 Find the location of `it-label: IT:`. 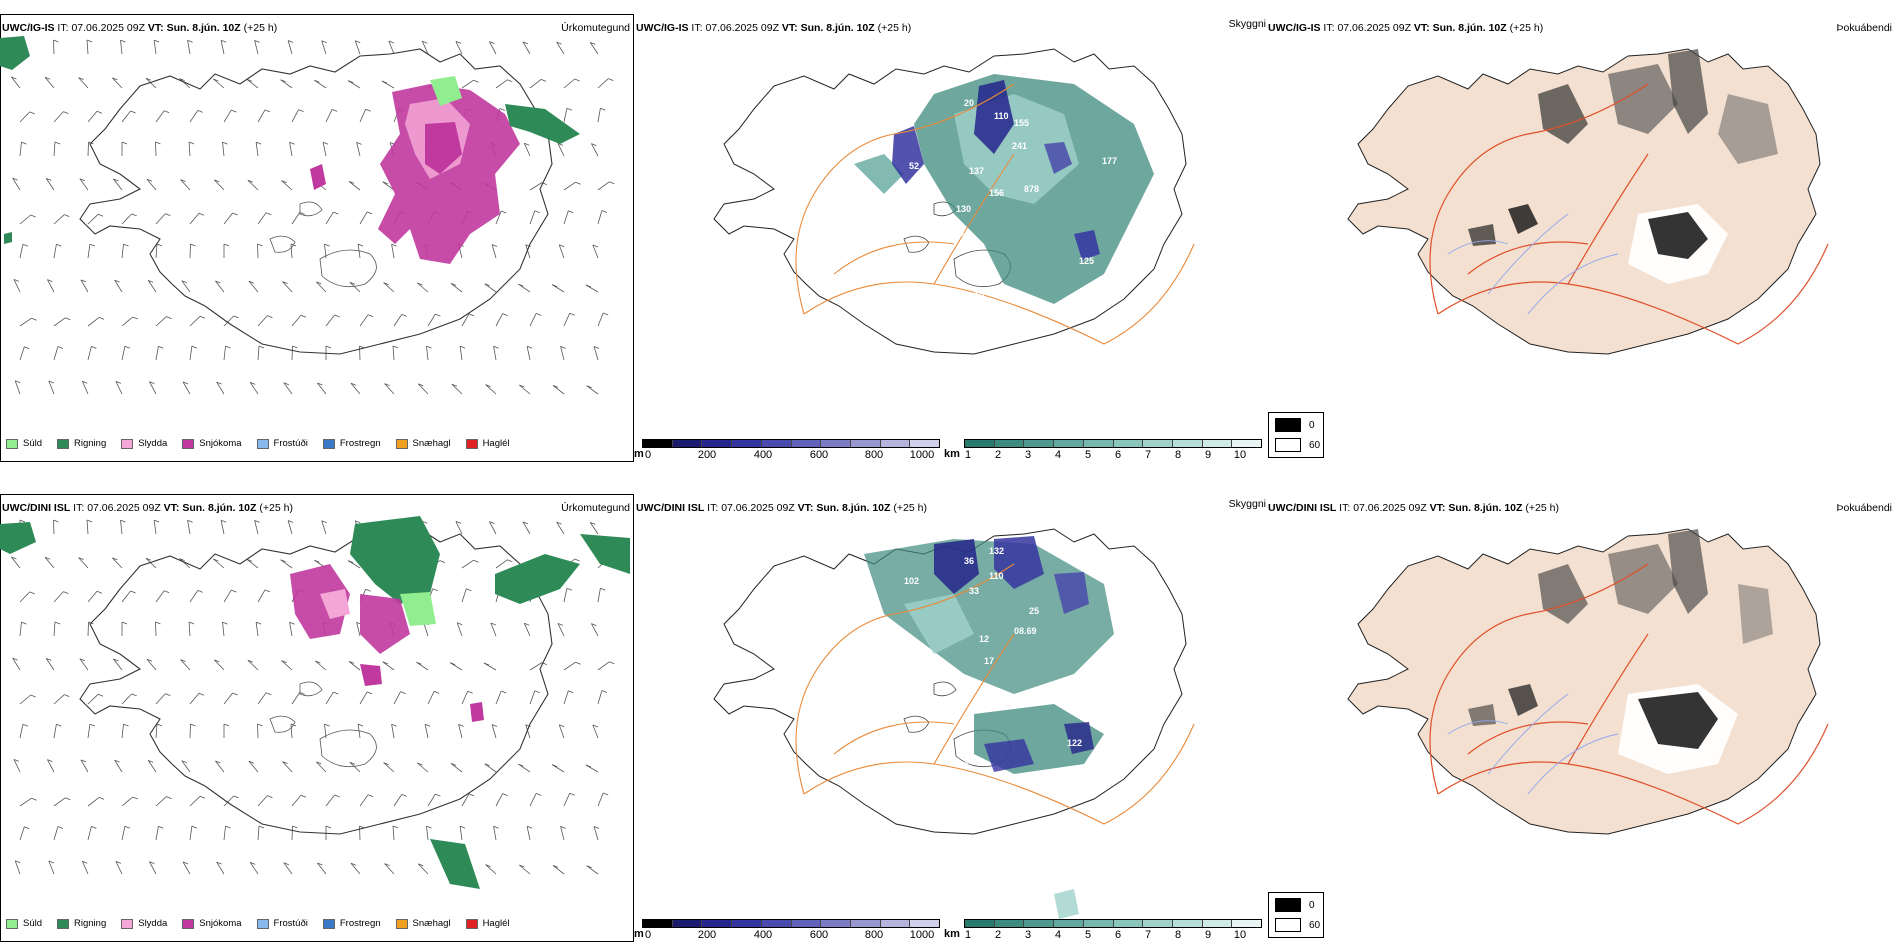

it-label: IT: is located at coordinates (1329, 28).